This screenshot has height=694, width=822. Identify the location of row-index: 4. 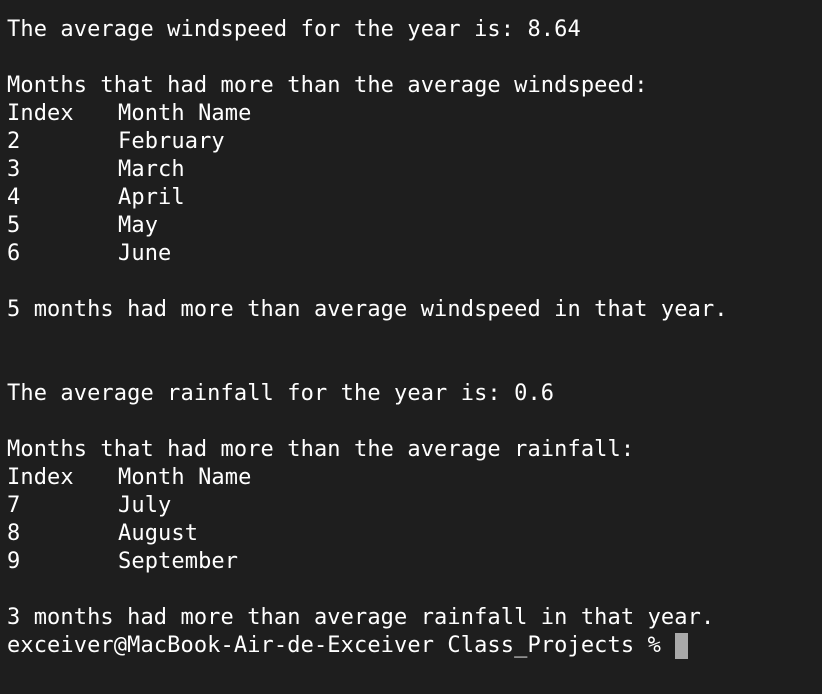
(14, 197).